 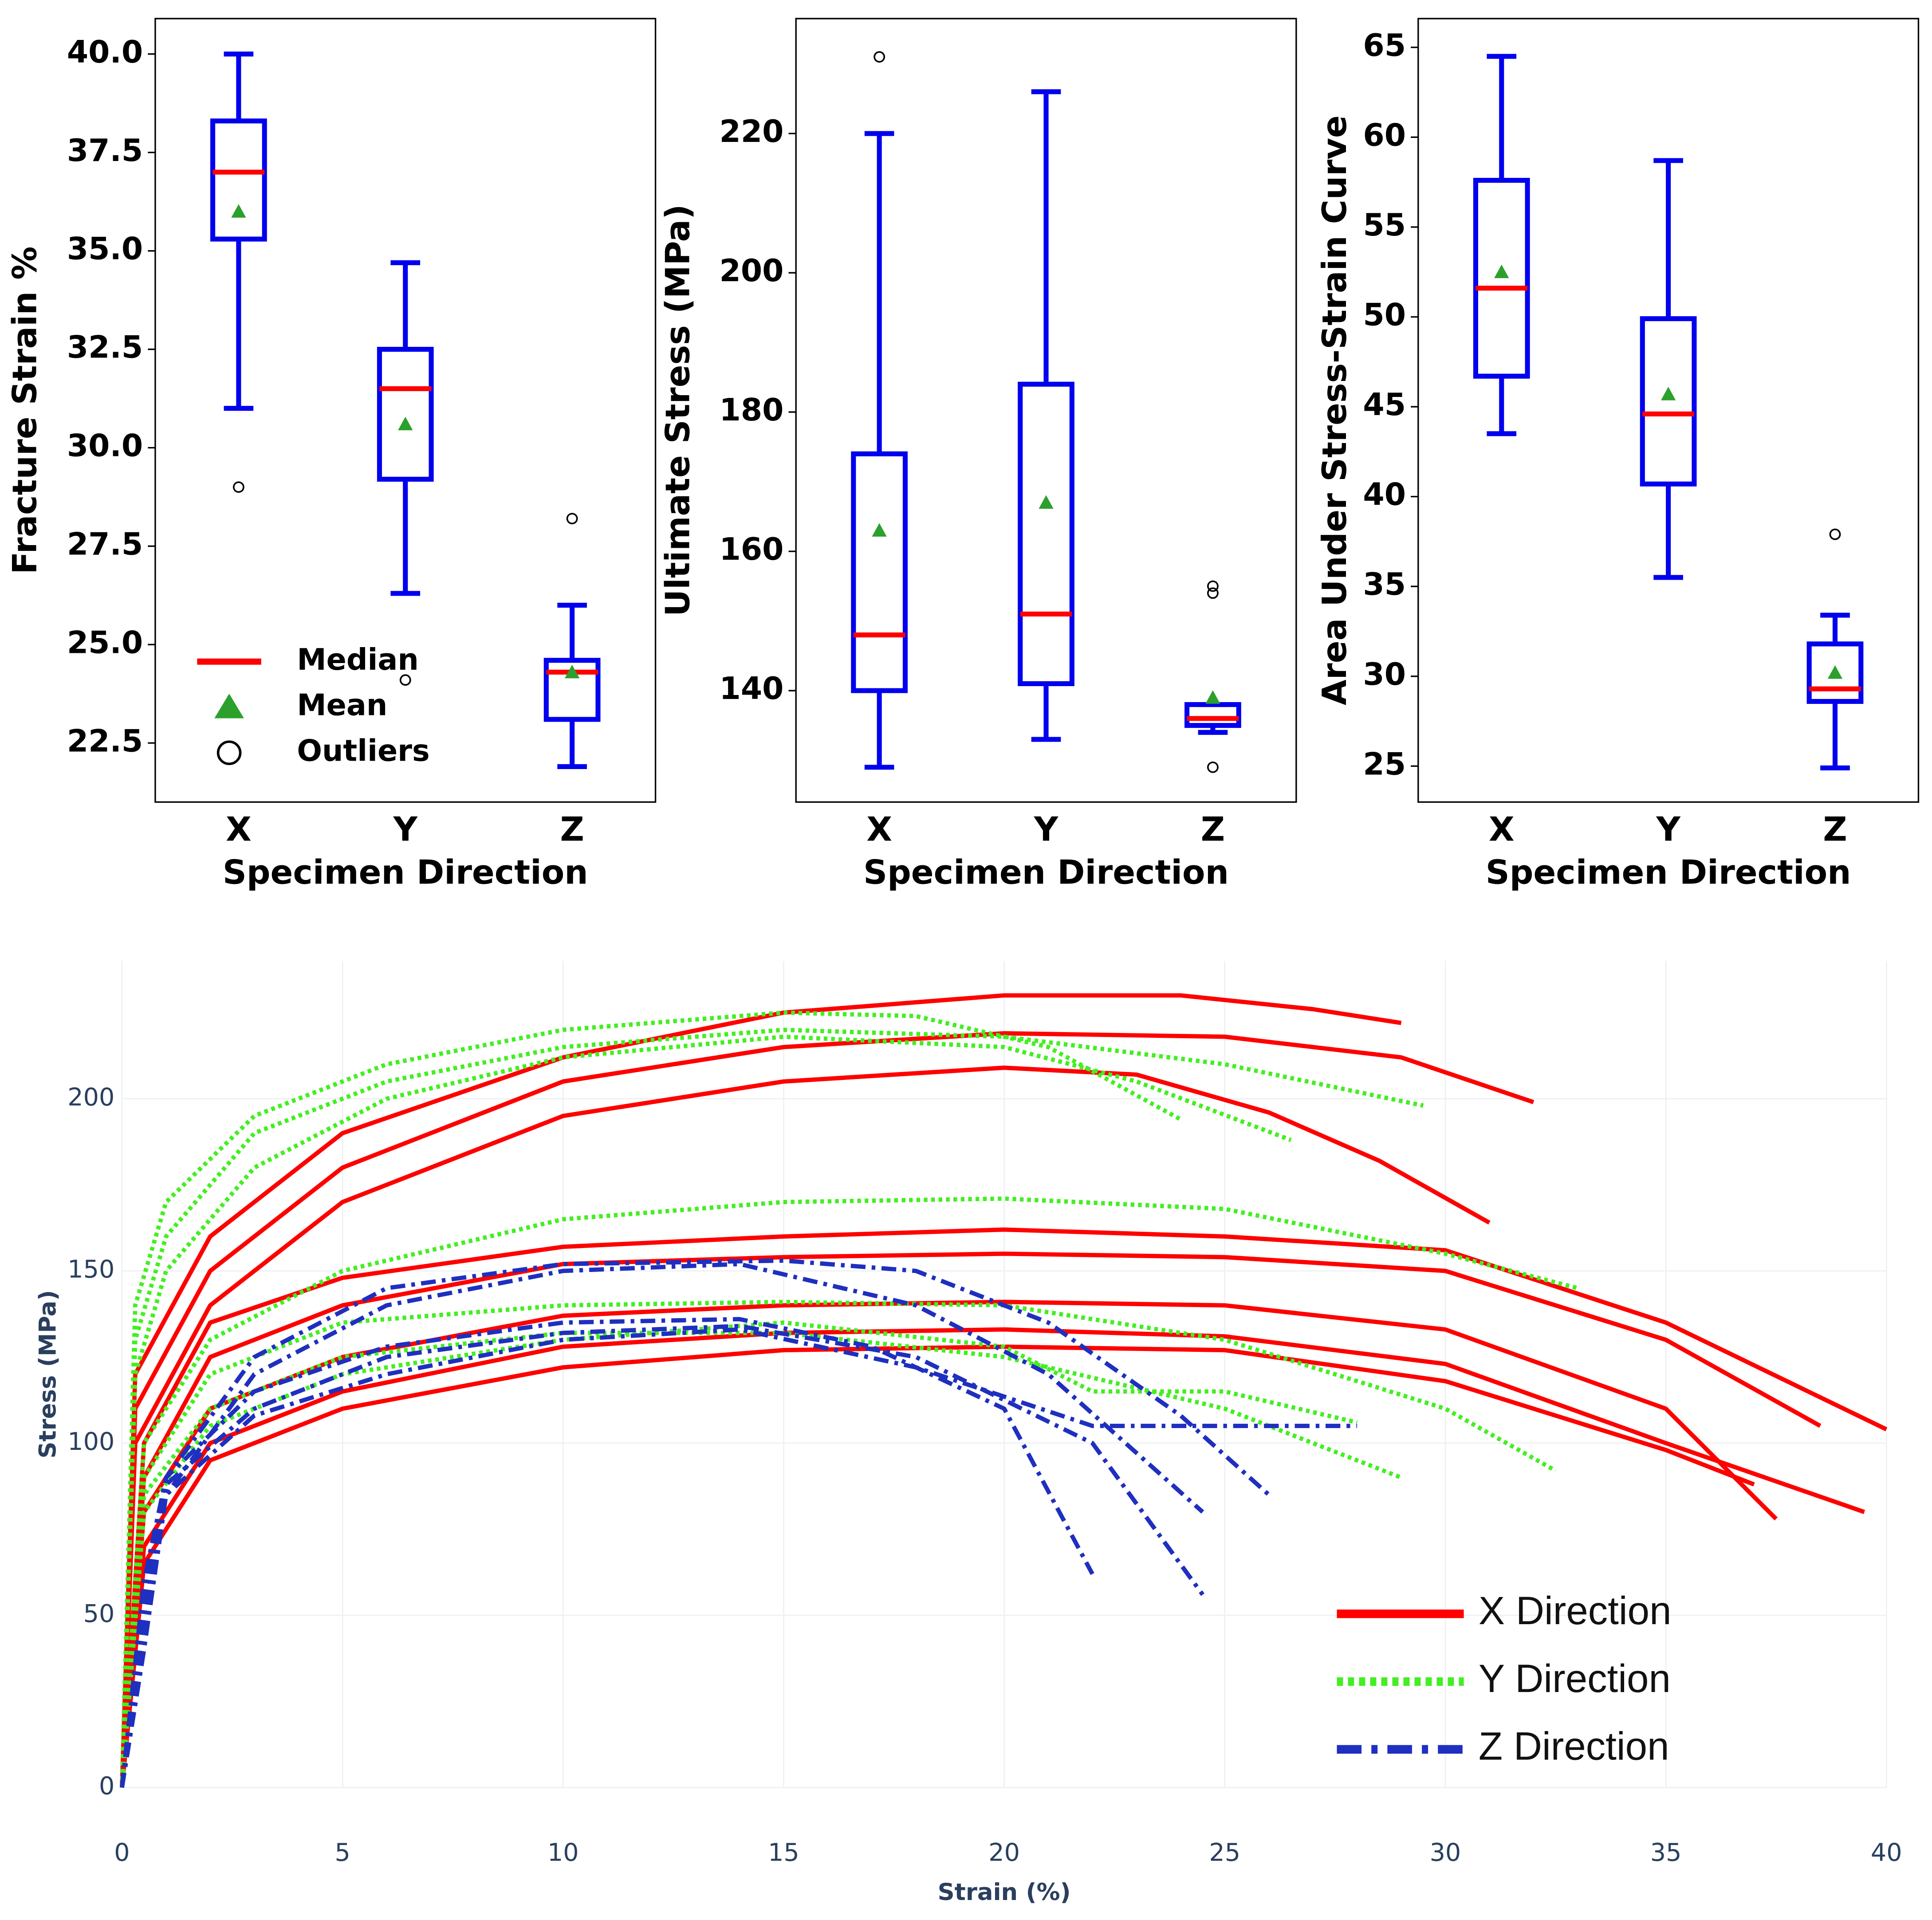 I want to click on legend-outlier, so click(x=229, y=753).